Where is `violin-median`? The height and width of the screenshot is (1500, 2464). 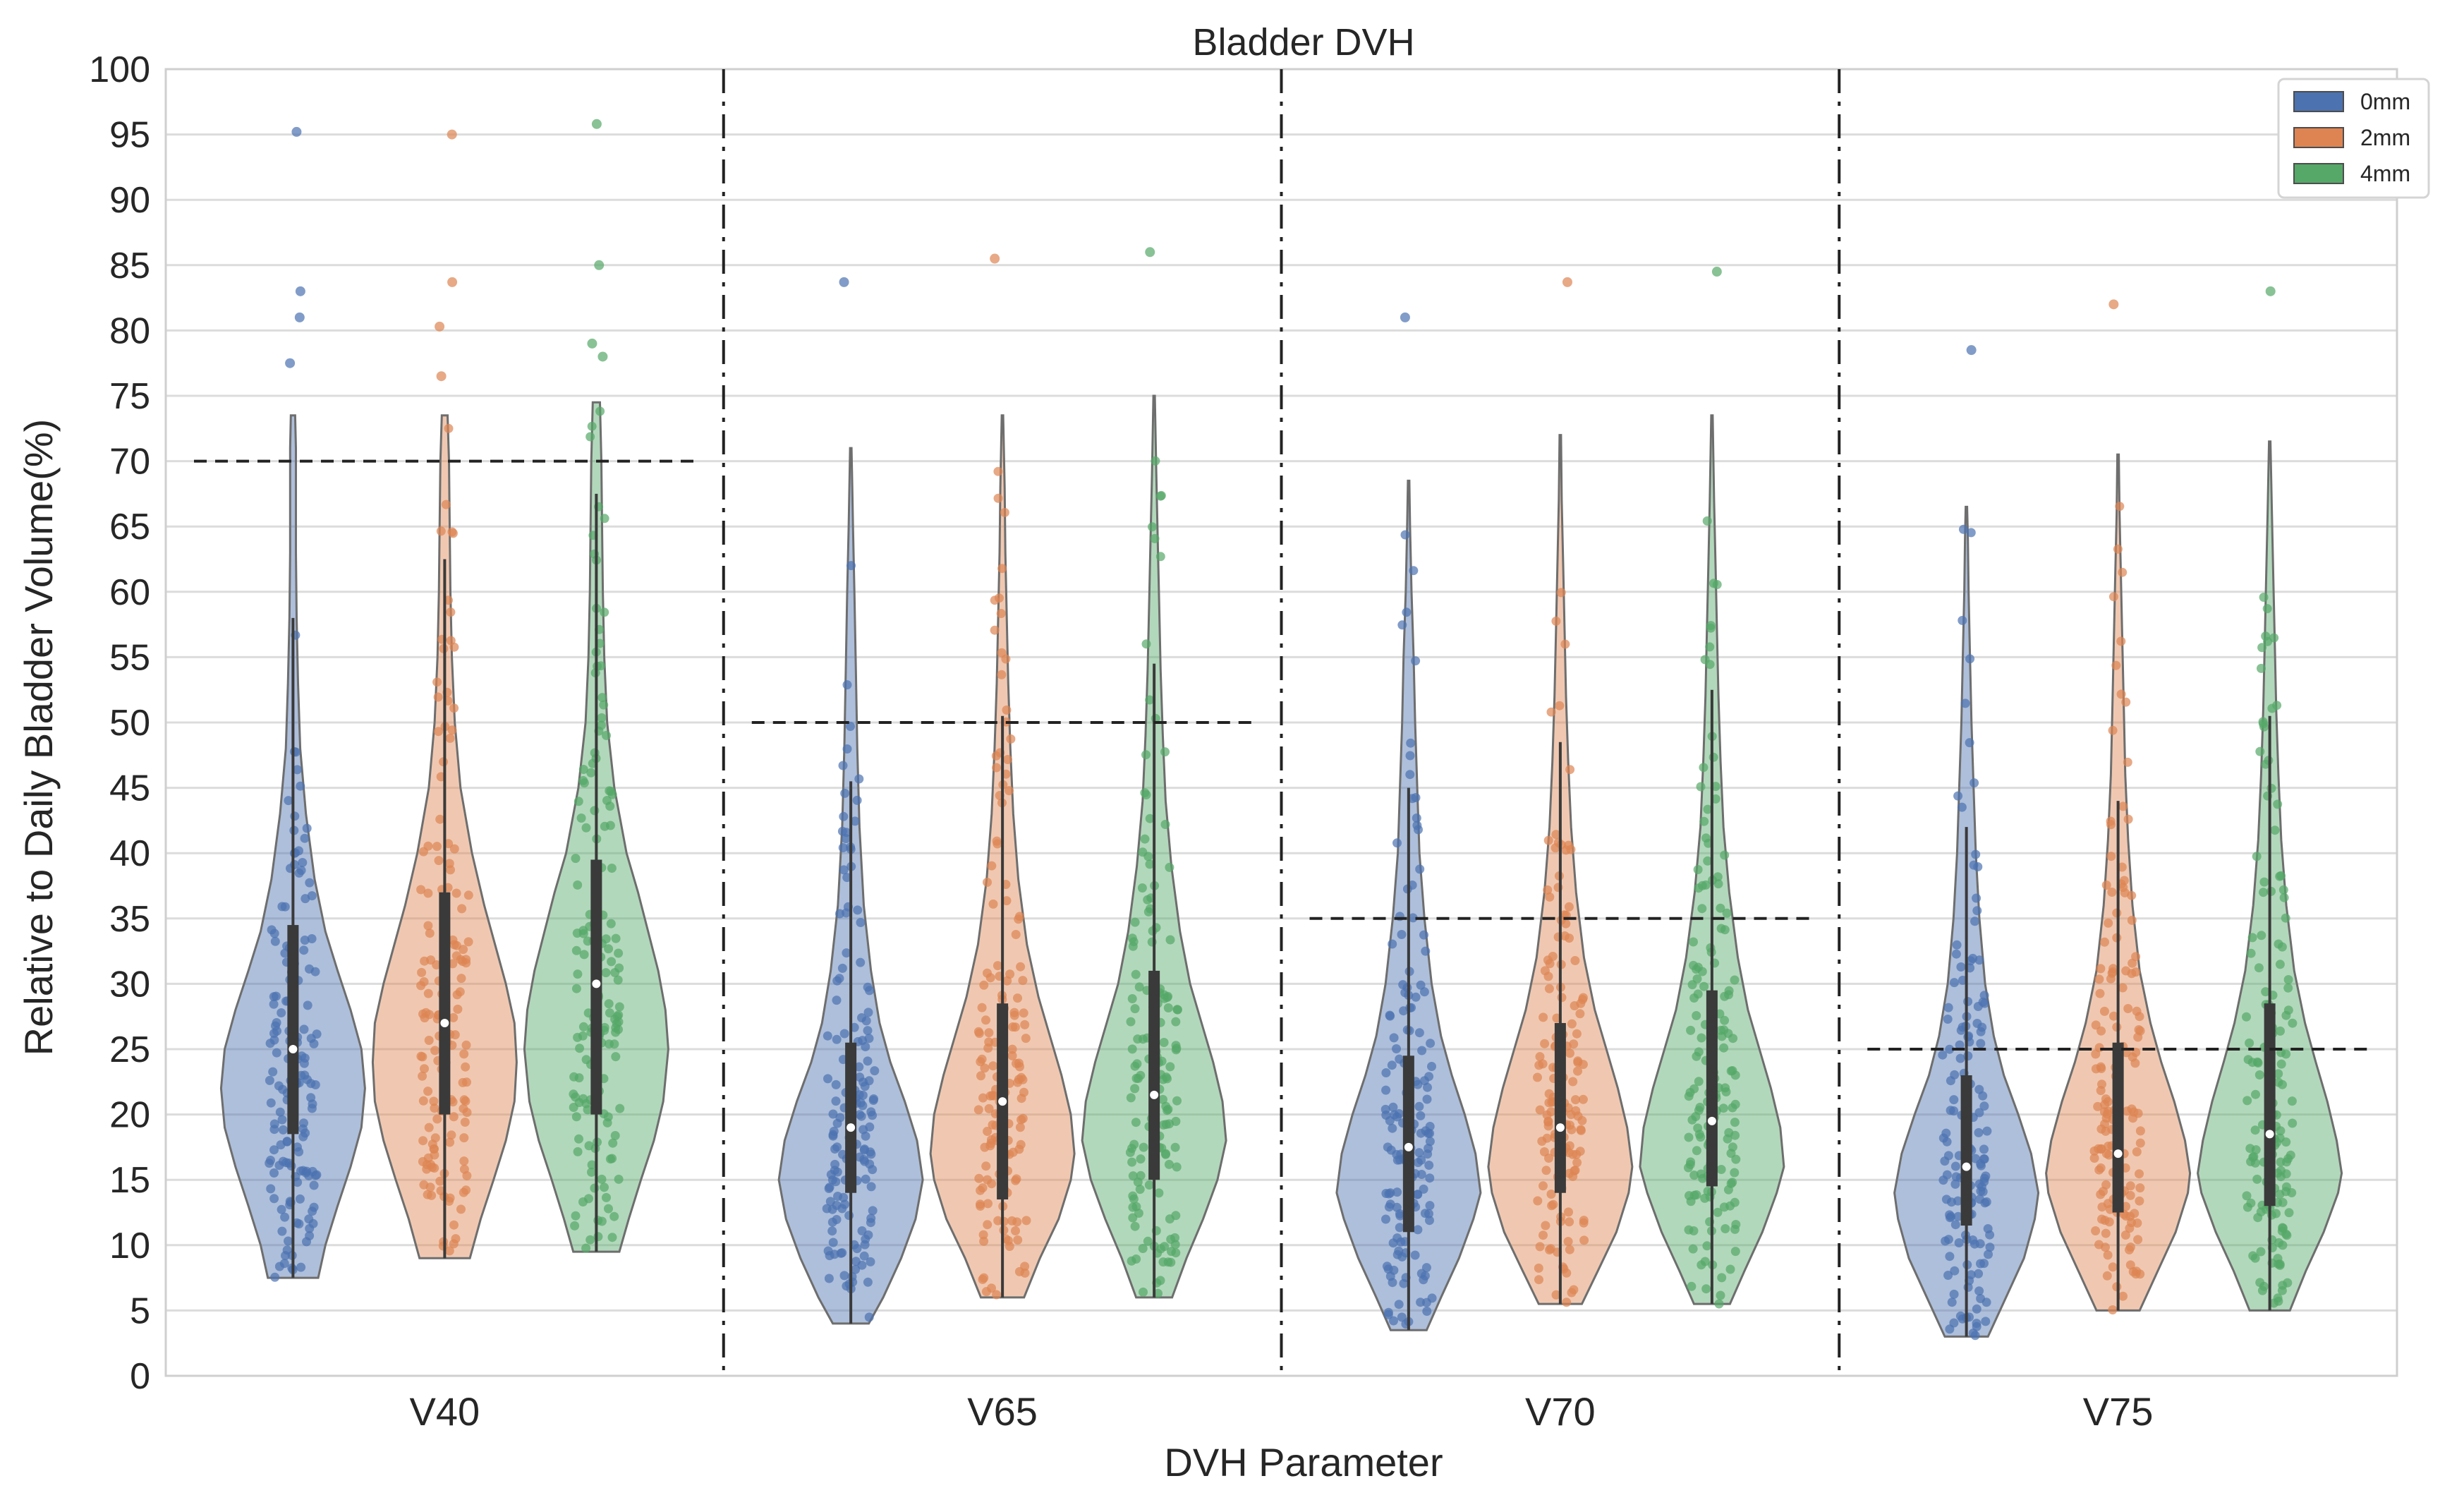
violin-median is located at coordinates (445, 1023).